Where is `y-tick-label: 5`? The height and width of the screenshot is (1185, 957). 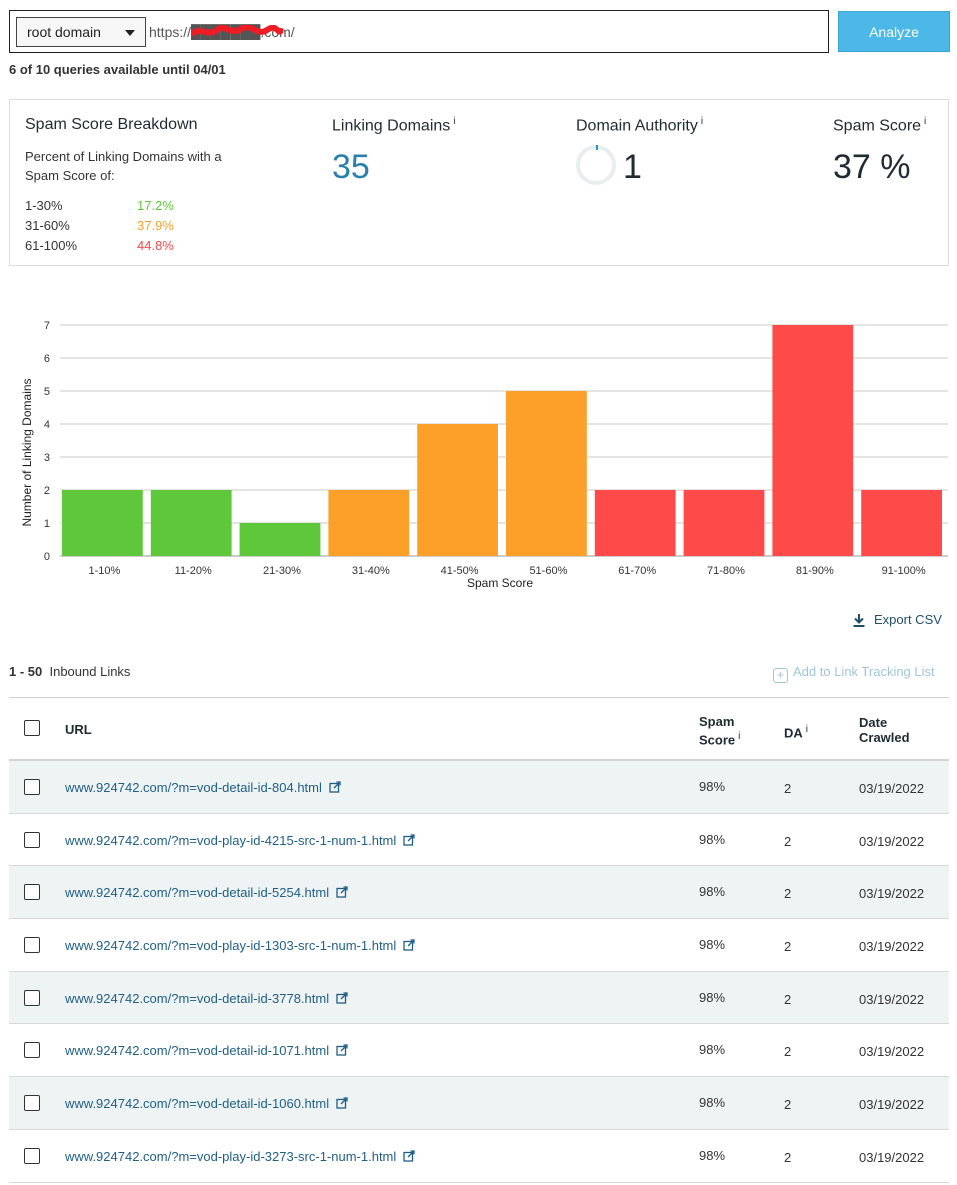 y-tick-label: 5 is located at coordinates (47, 392).